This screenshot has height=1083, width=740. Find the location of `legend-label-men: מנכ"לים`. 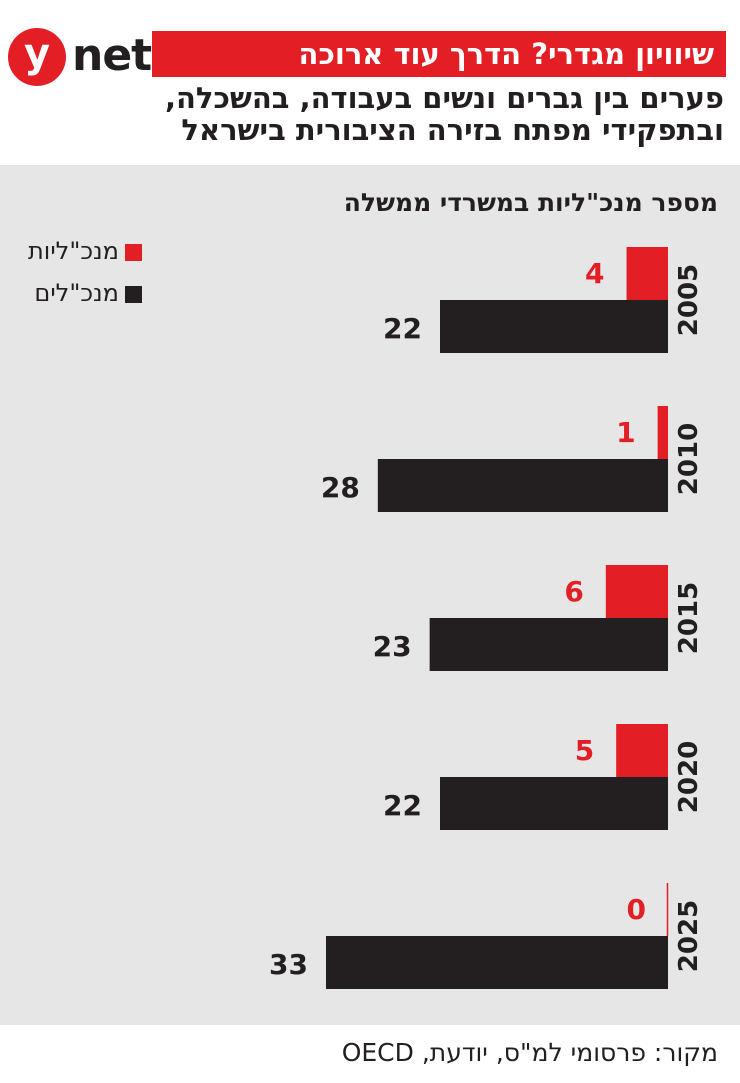

legend-label-men: מנכ"לים is located at coordinates (76, 293).